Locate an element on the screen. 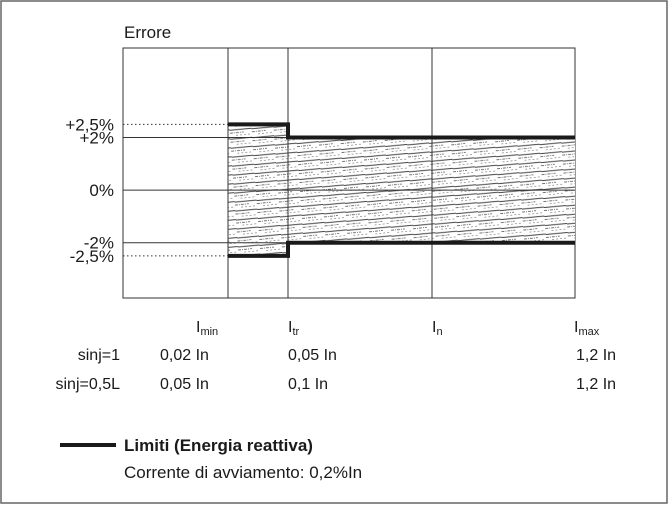 This screenshot has width=668, height=509. chart-title: Errore is located at coordinates (147, 32).